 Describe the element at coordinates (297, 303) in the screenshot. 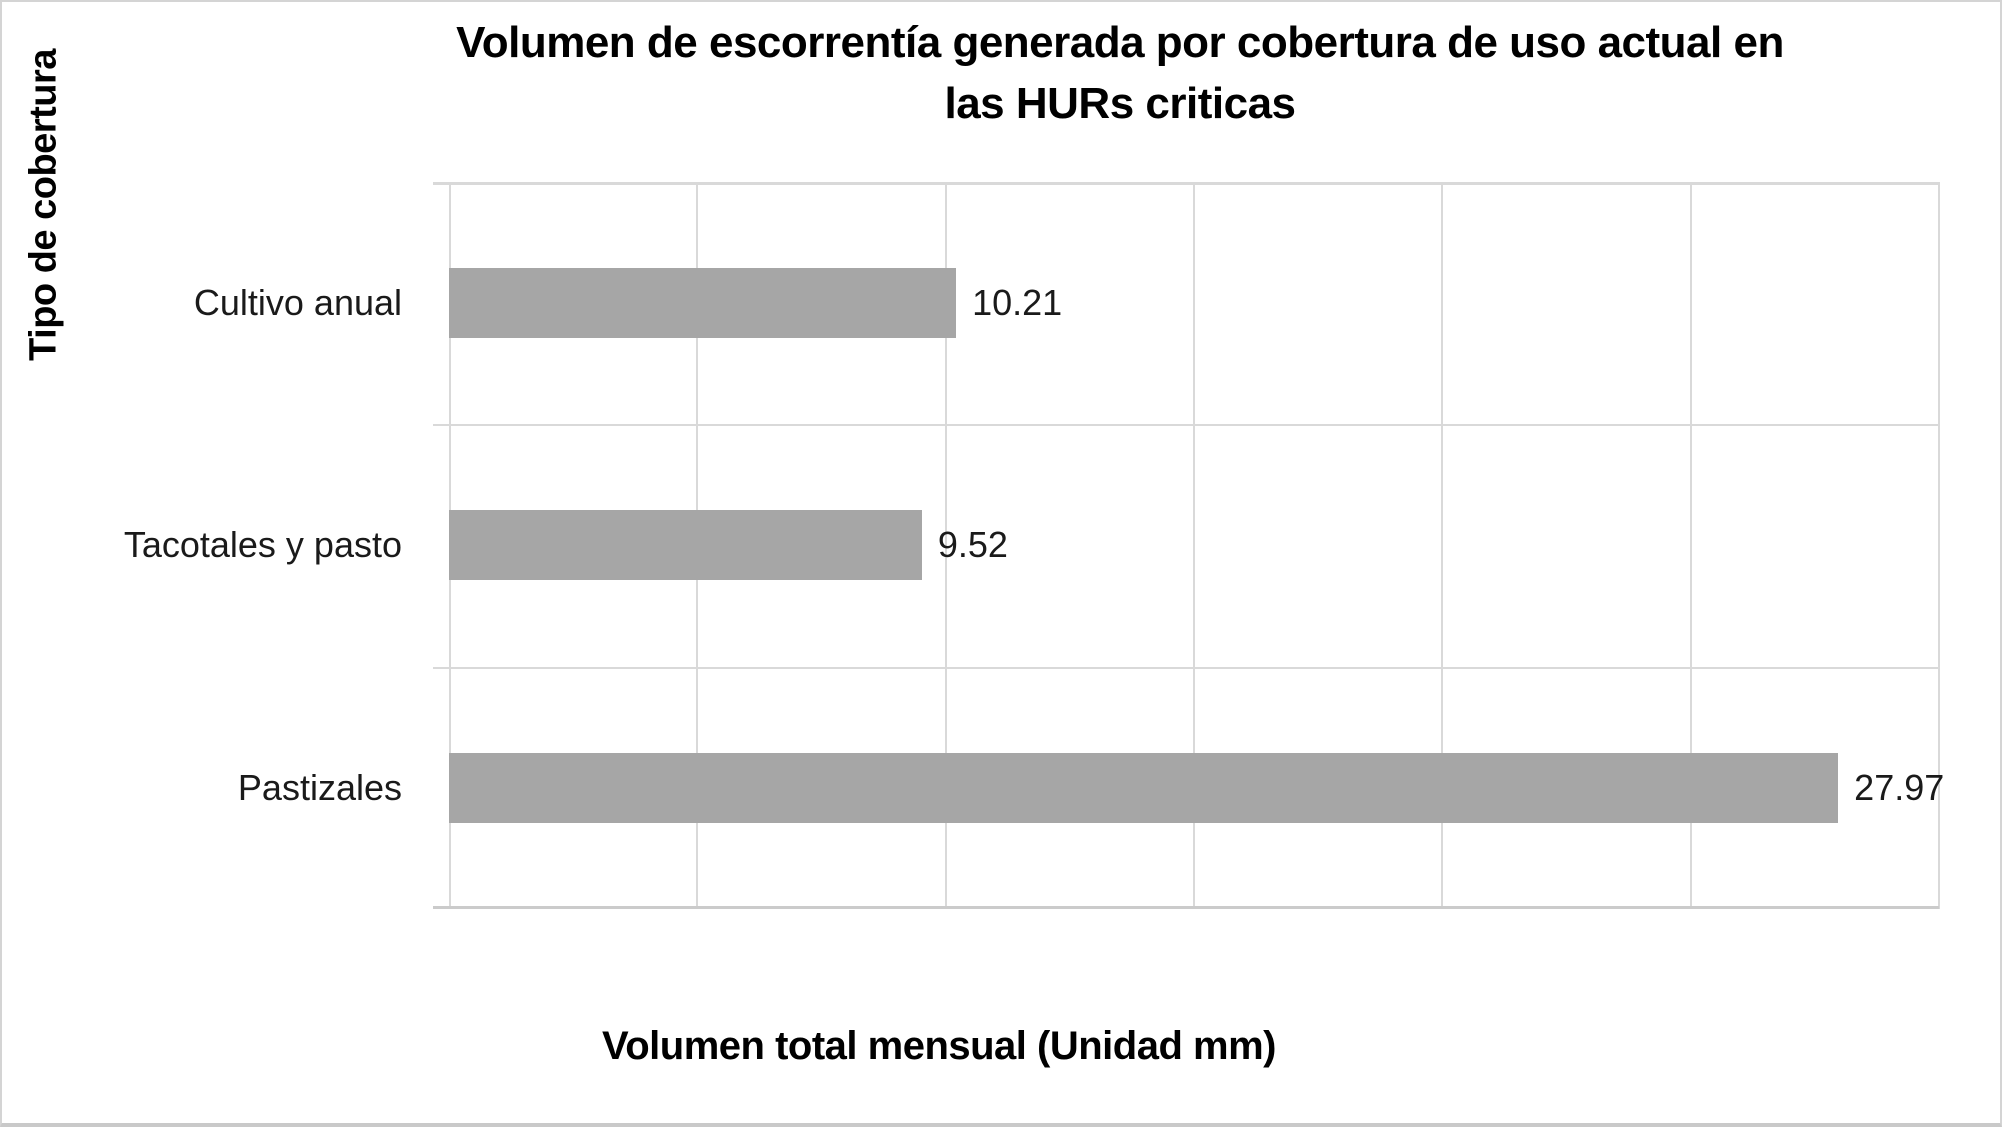

I see `category-label: Cultivo anual` at that location.